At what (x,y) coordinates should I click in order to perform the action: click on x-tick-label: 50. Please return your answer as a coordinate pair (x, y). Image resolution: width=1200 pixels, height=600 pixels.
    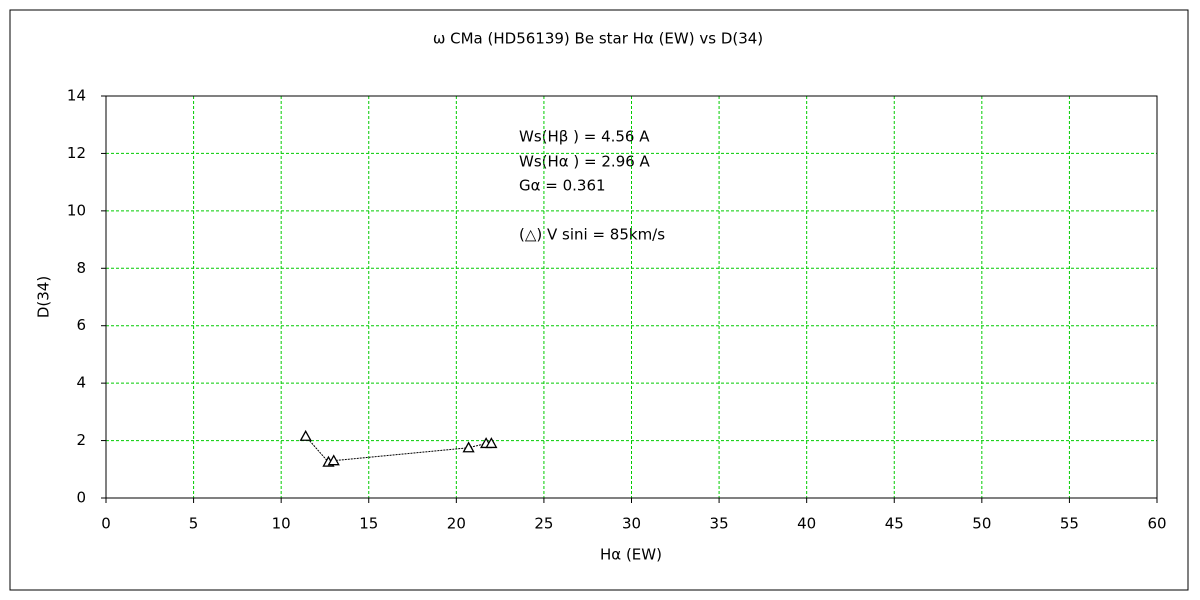
    Looking at the image, I should click on (981, 524).